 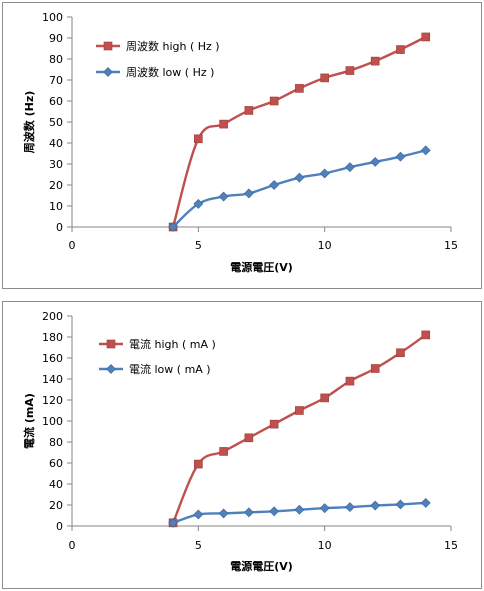 What do you see at coordinates (56, 80) in the screenshot?
I see `y-tick-label: 70` at bounding box center [56, 80].